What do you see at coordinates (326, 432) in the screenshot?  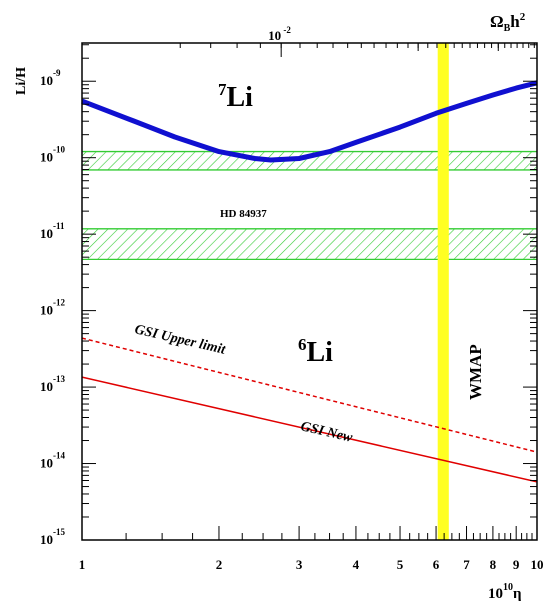 I see `gsi-new-label: GSI New` at bounding box center [326, 432].